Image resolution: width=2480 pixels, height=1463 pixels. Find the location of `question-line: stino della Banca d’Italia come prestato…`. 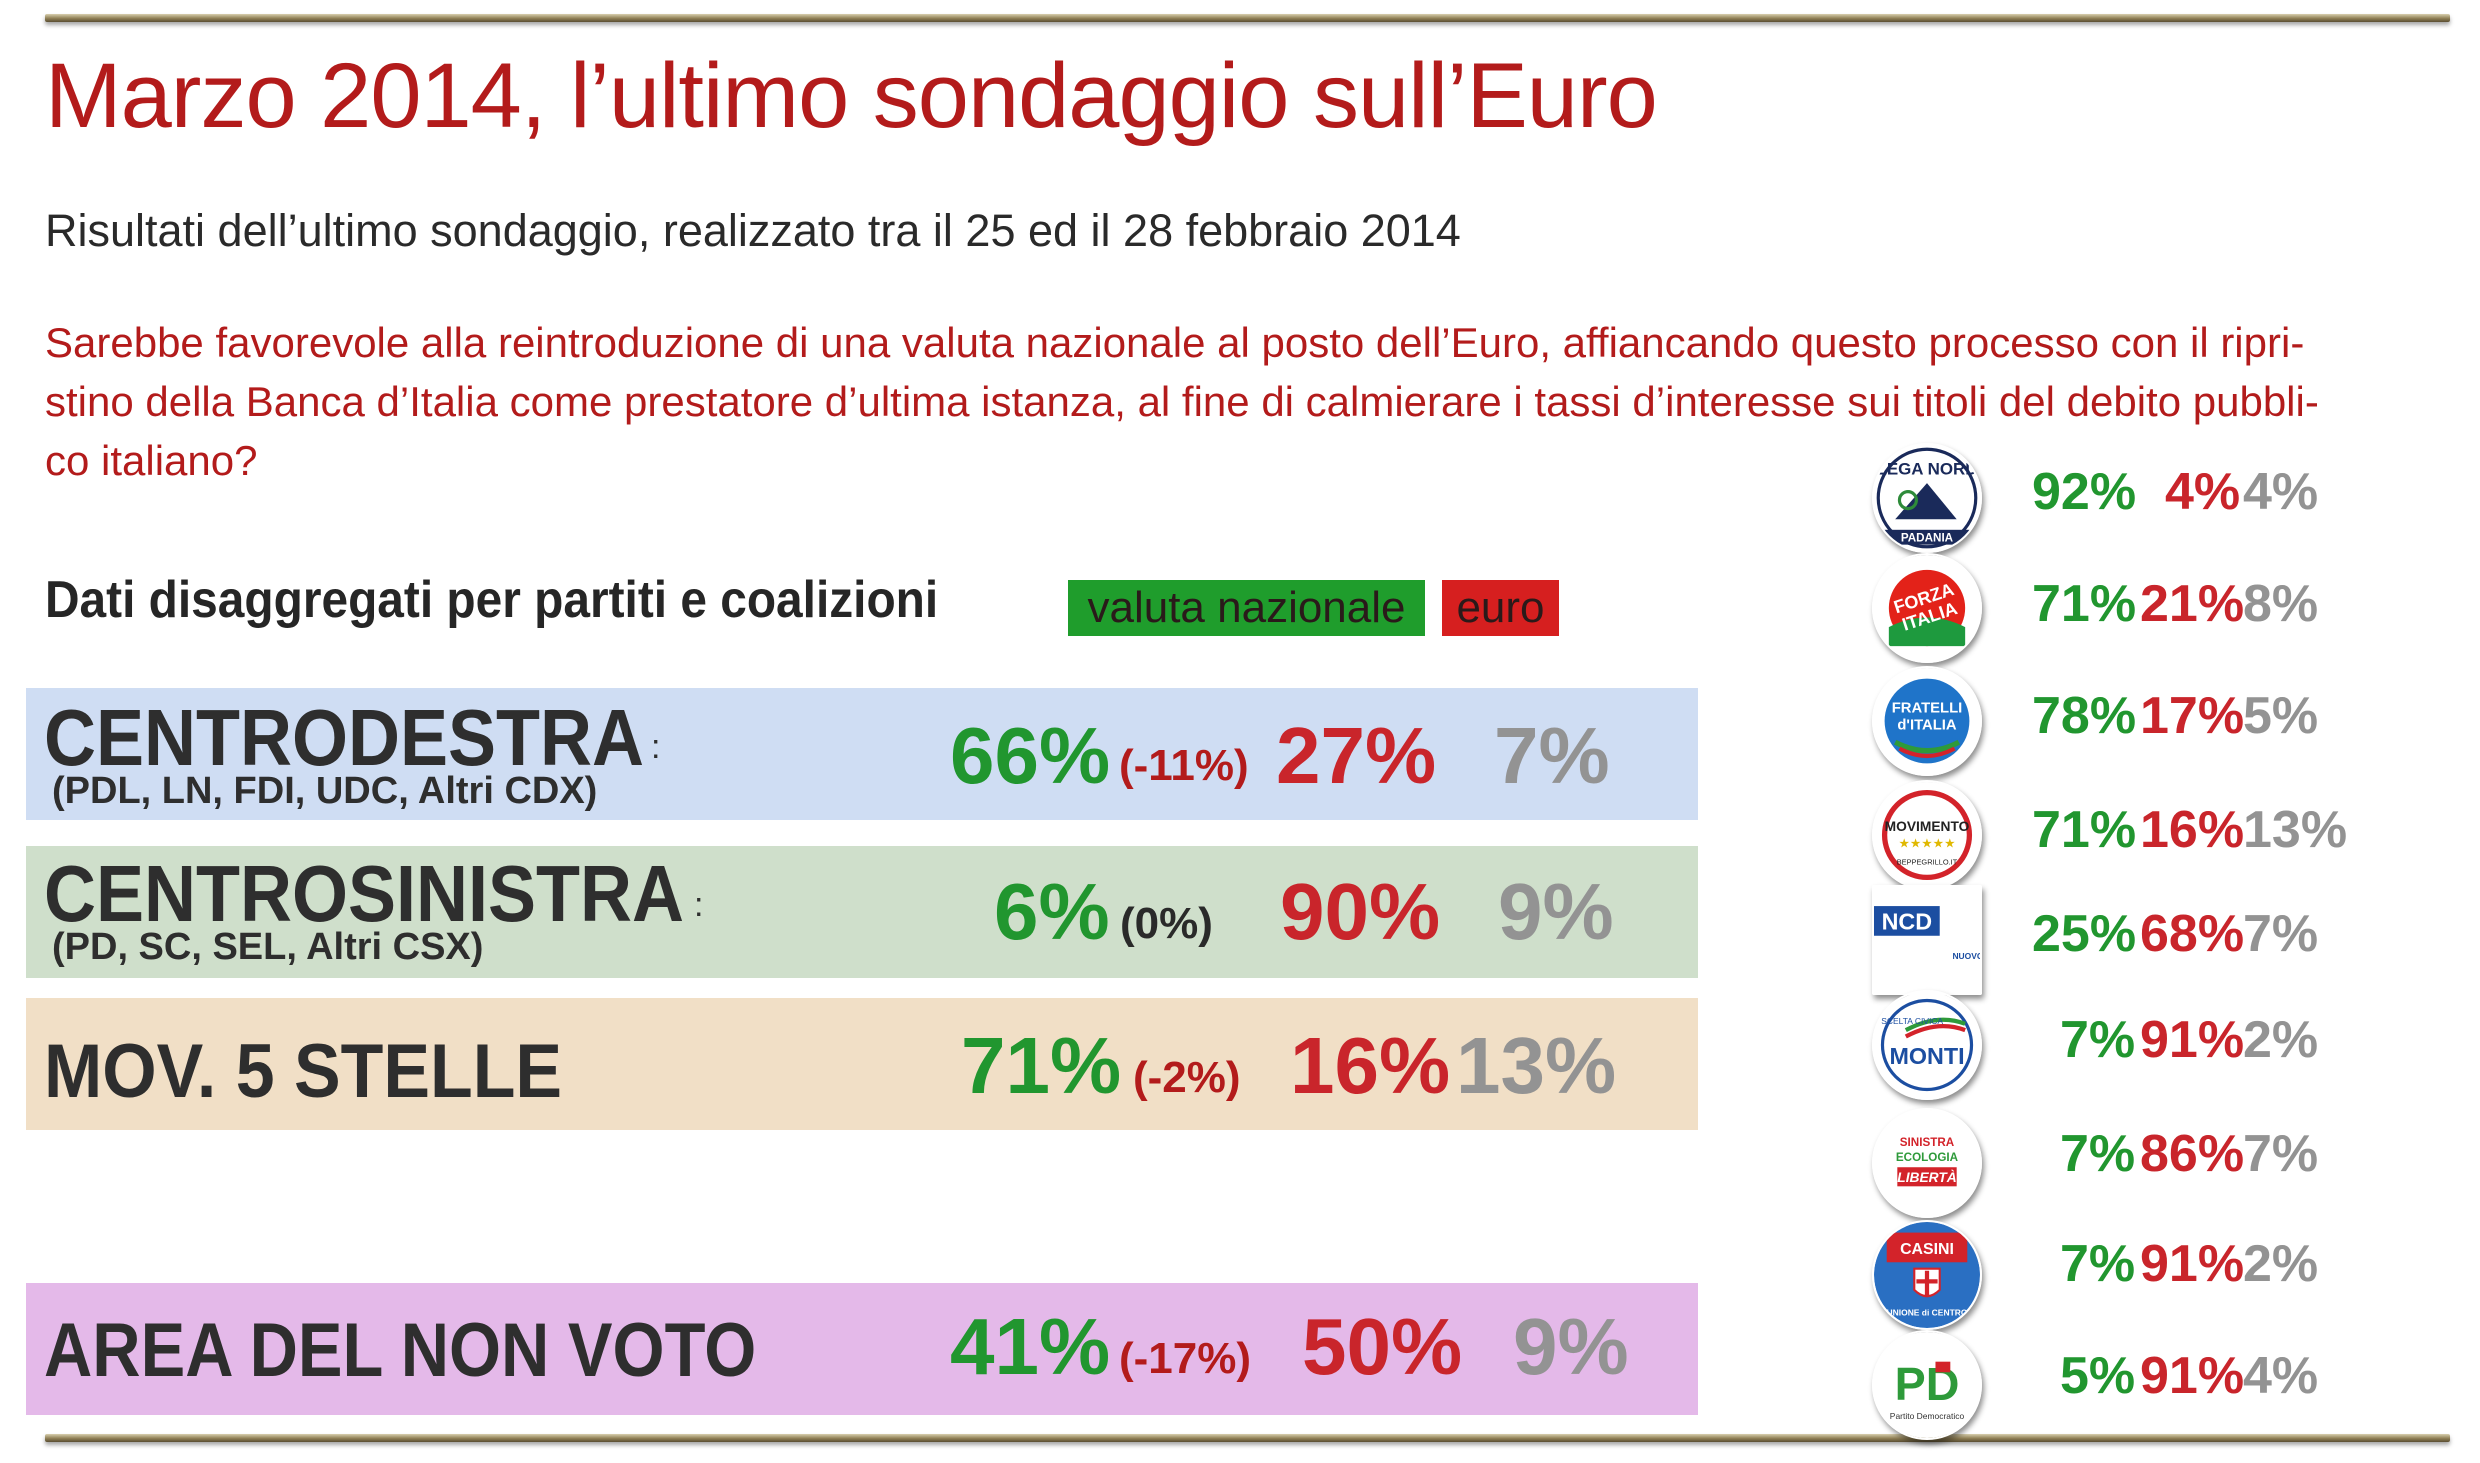

question-line: stino della Banca d’Italia come prestato… is located at coordinates (1182, 401).